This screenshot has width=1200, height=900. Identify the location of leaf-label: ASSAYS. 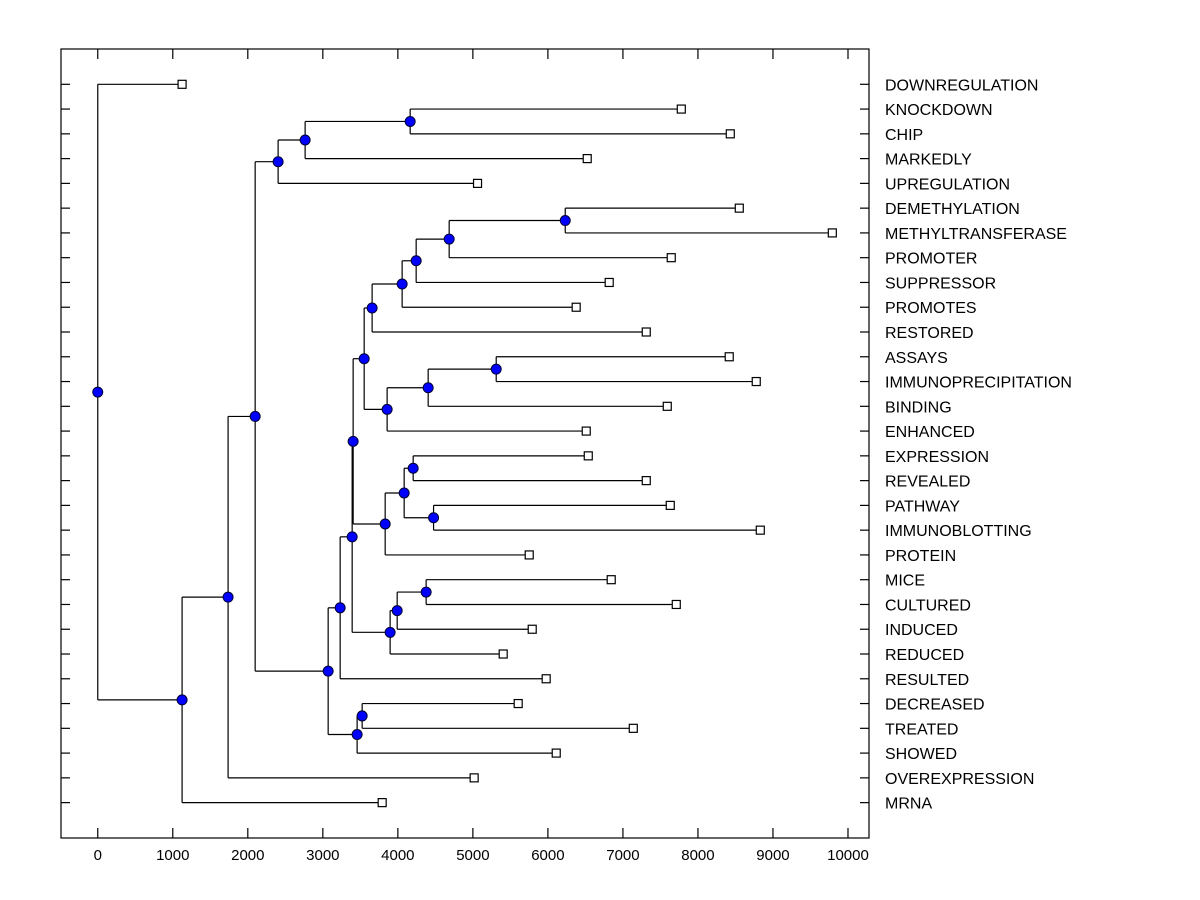
(916, 358).